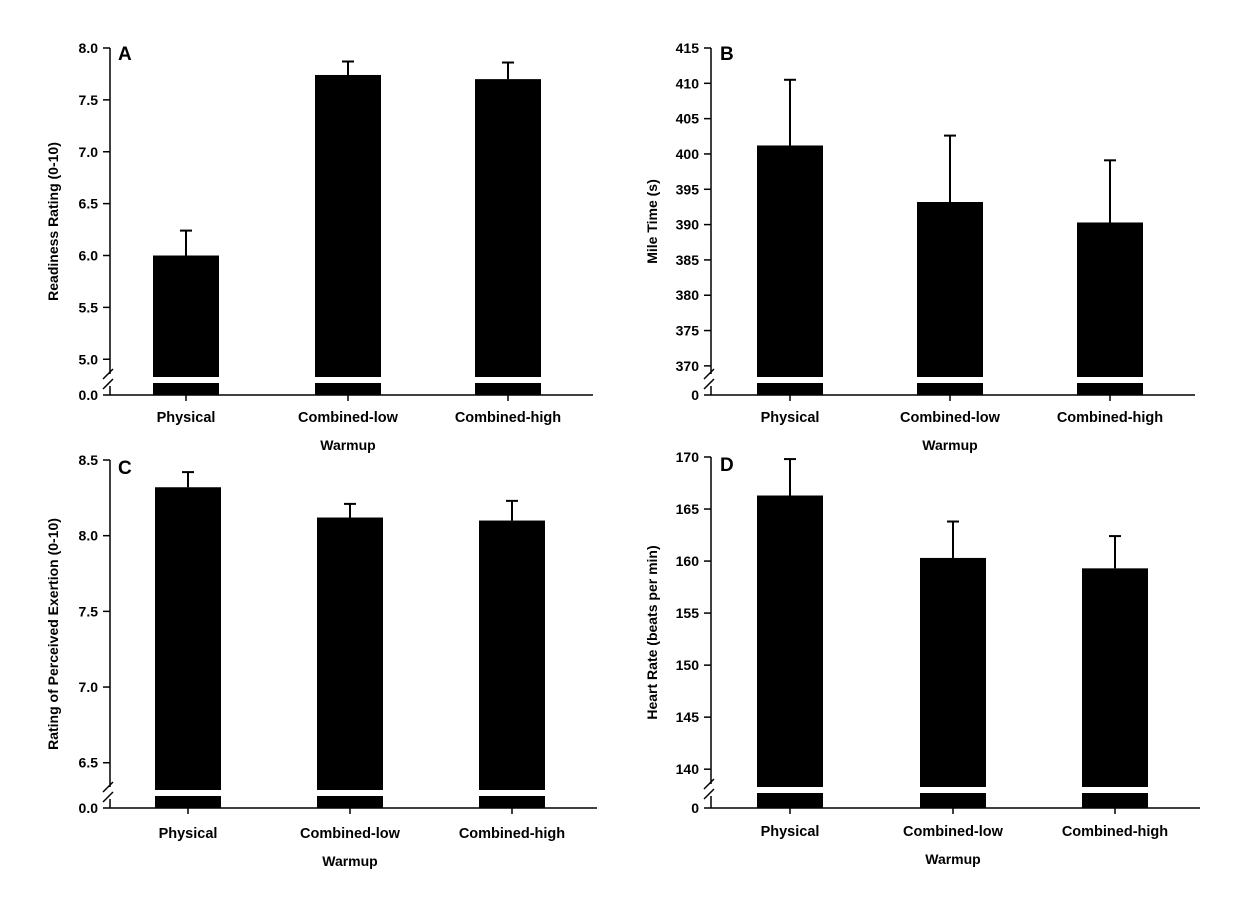  What do you see at coordinates (53, 634) in the screenshot?
I see `y-axis-label: Rating of Perceived Exertion (0-10)` at bounding box center [53, 634].